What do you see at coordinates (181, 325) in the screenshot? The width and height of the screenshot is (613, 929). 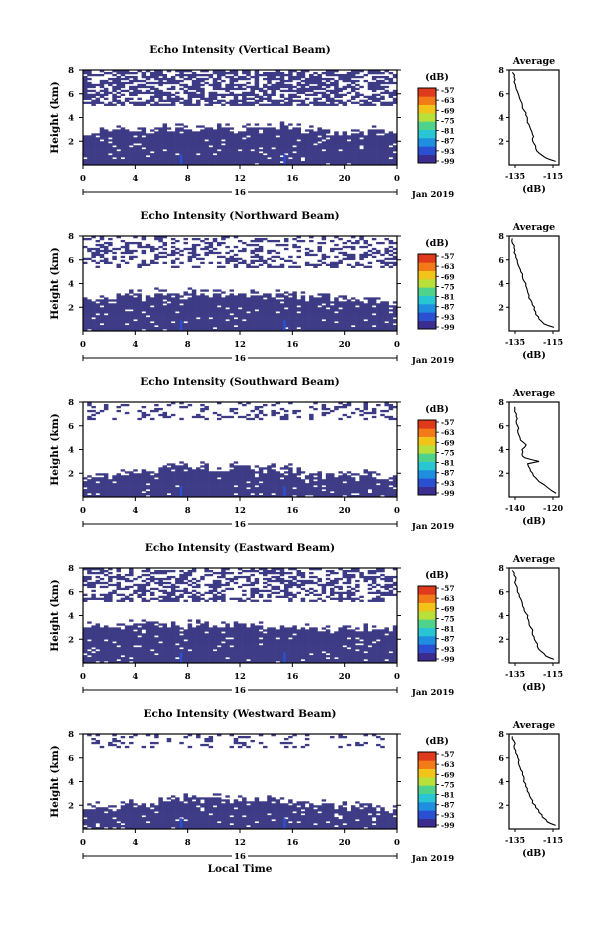 I see `strong-echo-cell` at bounding box center [181, 325].